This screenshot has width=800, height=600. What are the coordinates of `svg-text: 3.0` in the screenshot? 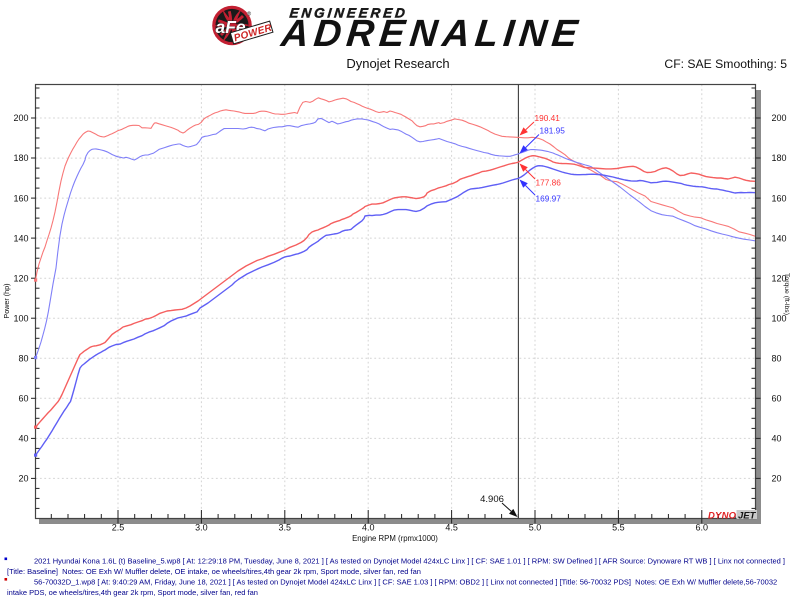 It's located at (201, 528).